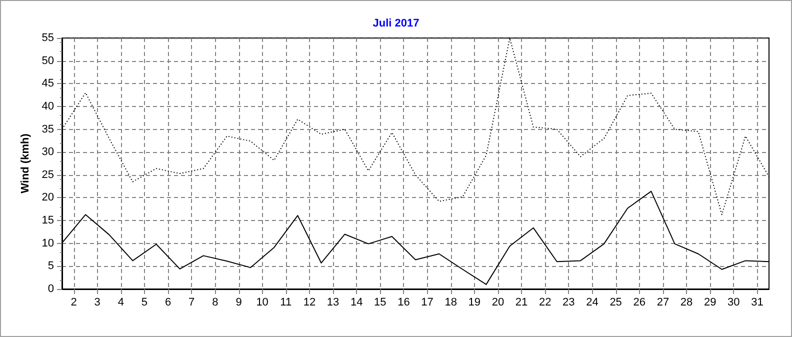 The width and height of the screenshot is (792, 337). Describe the element at coordinates (51, 266) in the screenshot. I see `y-tick-label: 5` at that location.